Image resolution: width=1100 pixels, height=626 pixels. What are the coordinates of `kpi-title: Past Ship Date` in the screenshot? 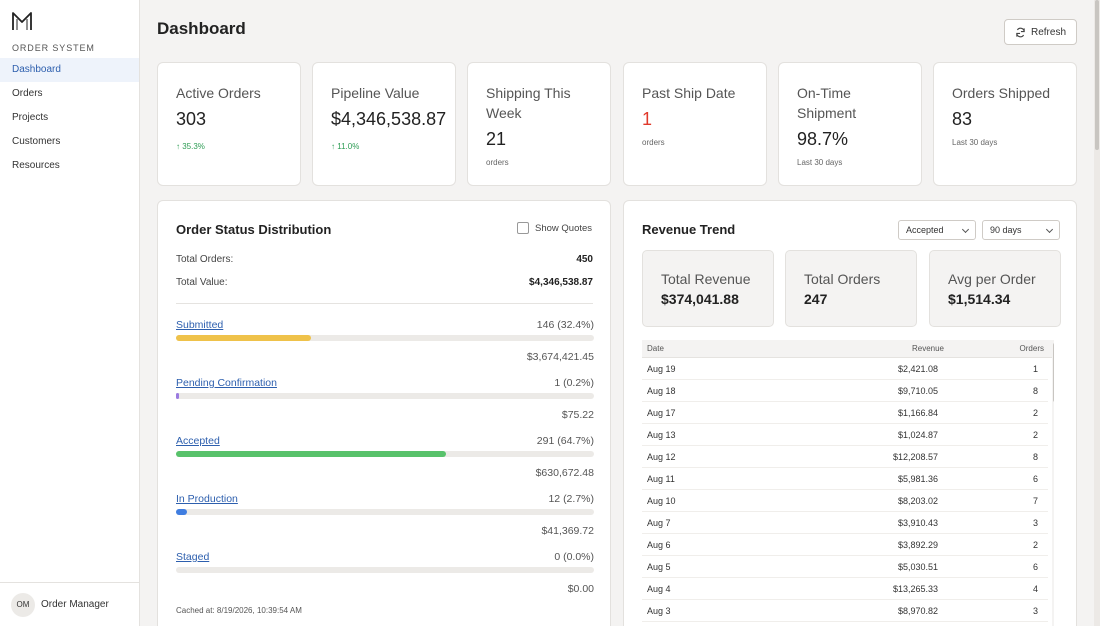 It's located at (689, 93).